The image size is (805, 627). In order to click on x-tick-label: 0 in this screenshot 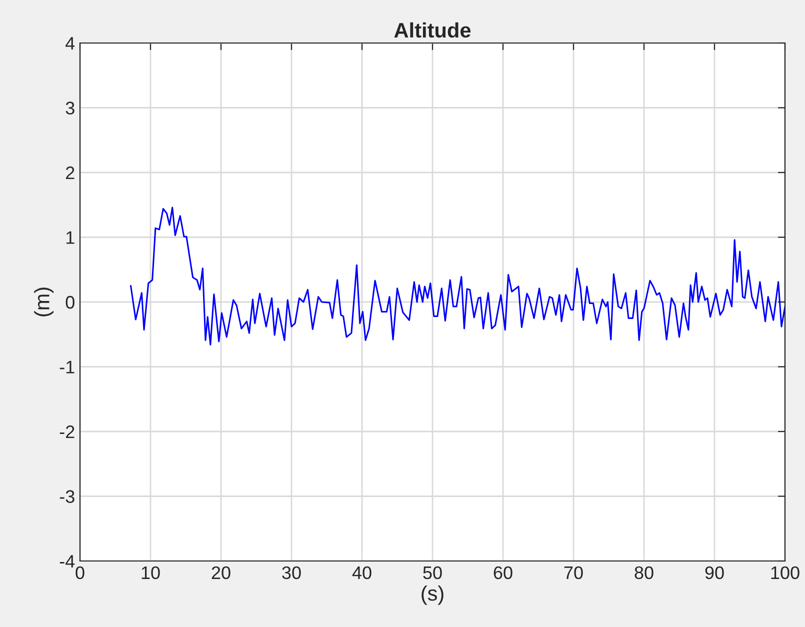, I will do `click(80, 573)`.